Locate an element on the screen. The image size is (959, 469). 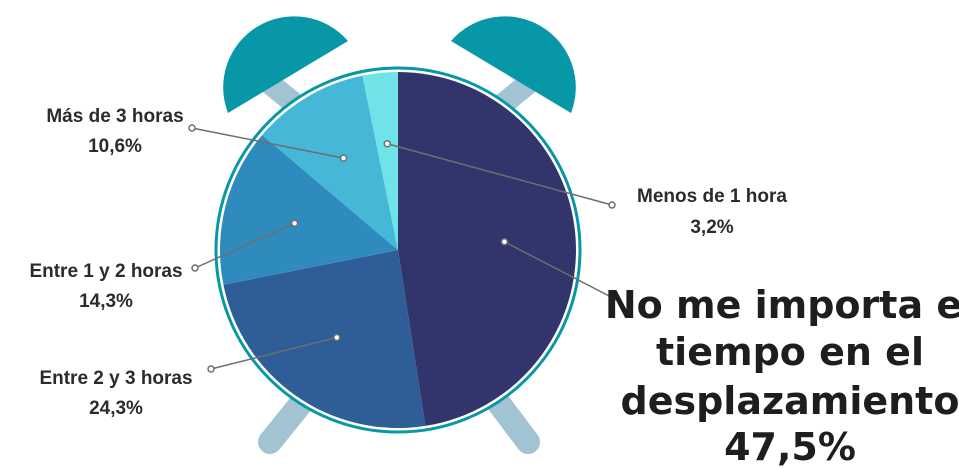
label-no-importa-line2: tiempo en el is located at coordinates (790, 352).